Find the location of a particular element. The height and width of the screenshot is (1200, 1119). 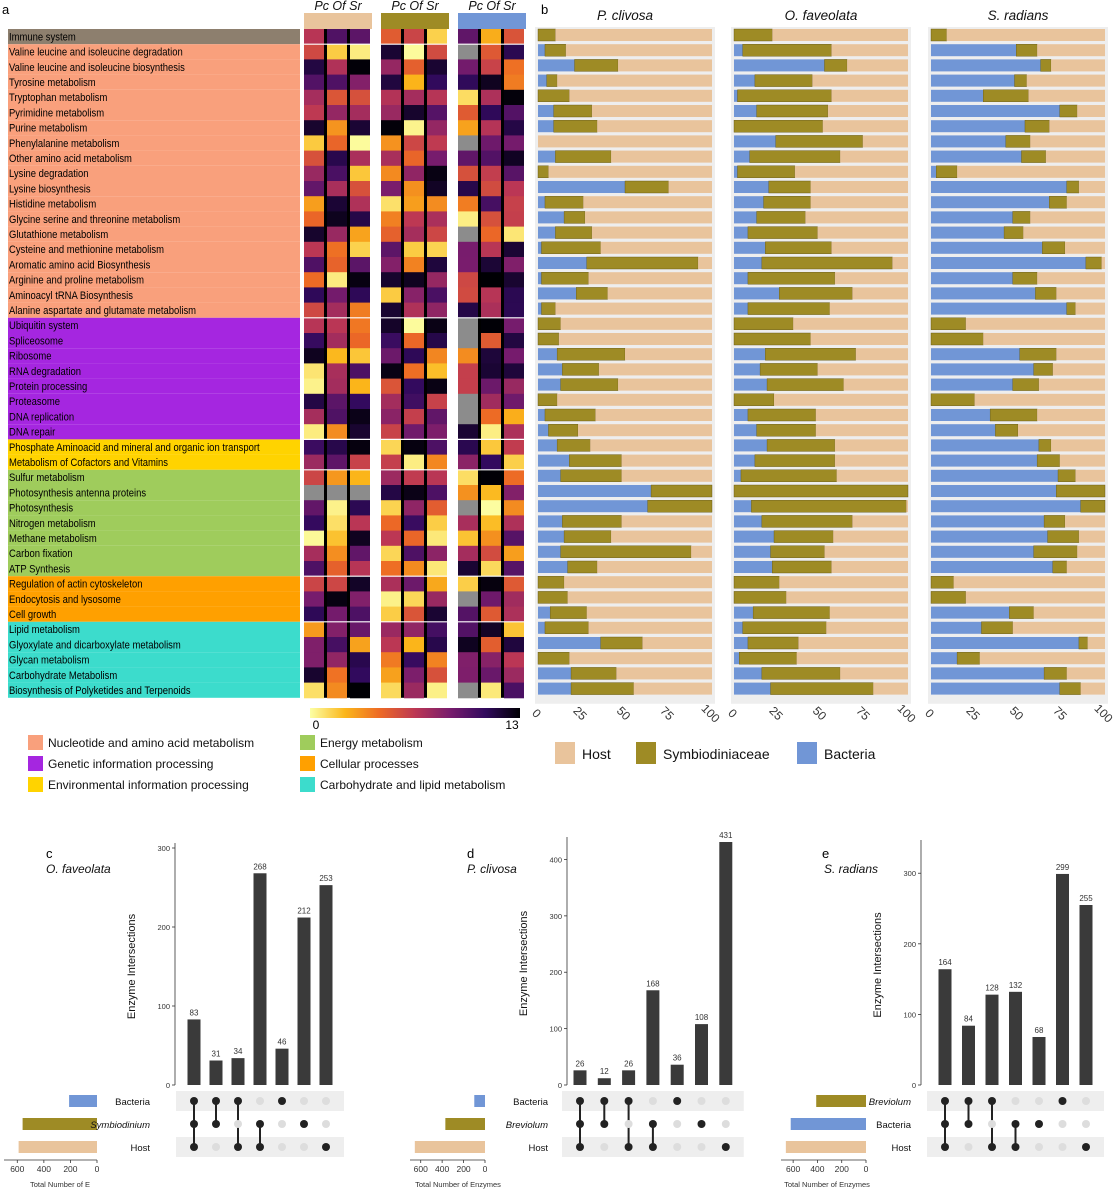

intersection-value-label: 168 is located at coordinates (653, 983).